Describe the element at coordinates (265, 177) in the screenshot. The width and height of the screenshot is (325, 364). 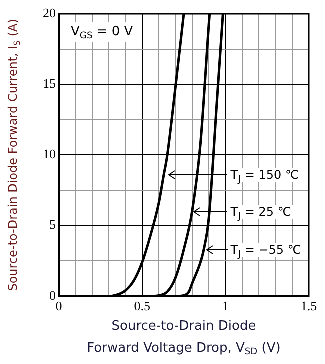
I see `annotation: T$_{J}$ = 150 ℃` at that location.